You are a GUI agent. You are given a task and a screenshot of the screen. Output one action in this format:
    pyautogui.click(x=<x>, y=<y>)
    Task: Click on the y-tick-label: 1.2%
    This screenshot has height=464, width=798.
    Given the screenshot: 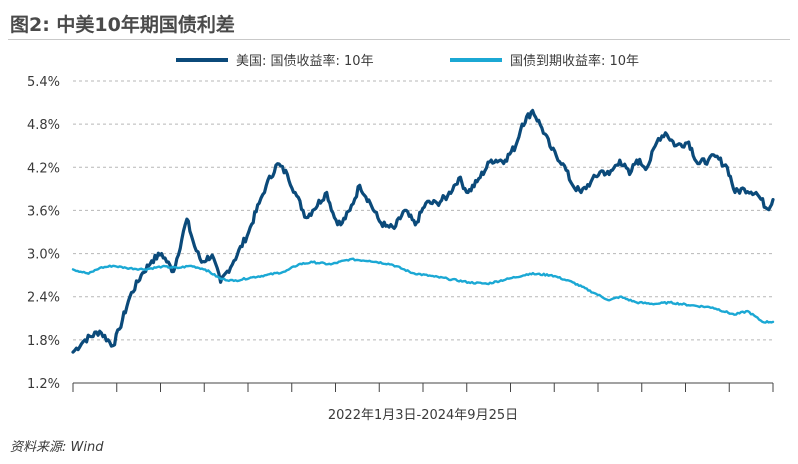 What is the action you would take?
    pyautogui.click(x=43, y=384)
    